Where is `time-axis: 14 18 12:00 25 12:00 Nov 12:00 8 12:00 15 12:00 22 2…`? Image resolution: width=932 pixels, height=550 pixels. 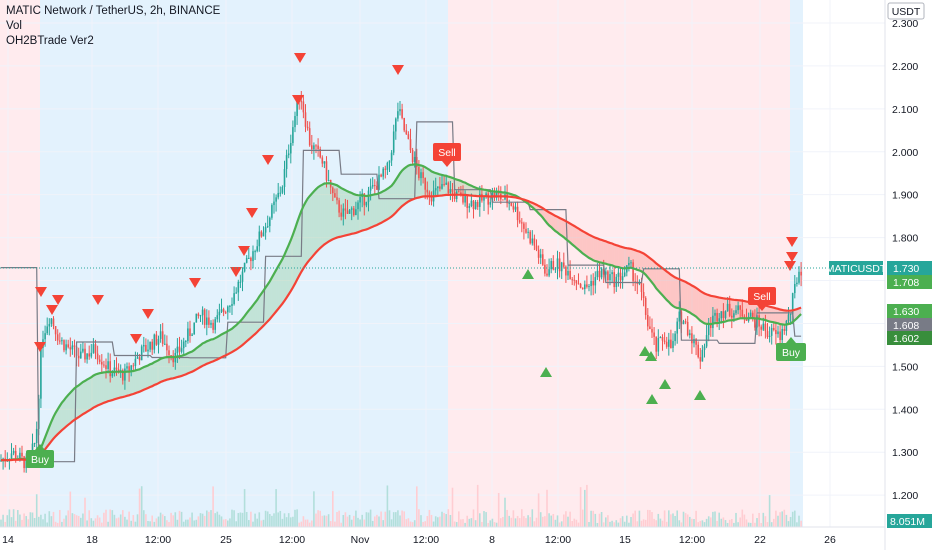
time-axis: 14 18 12:00 25 12:00 Nov 12:00 8 12:00 15 12:00 22 2… is located at coordinates (442, 538).